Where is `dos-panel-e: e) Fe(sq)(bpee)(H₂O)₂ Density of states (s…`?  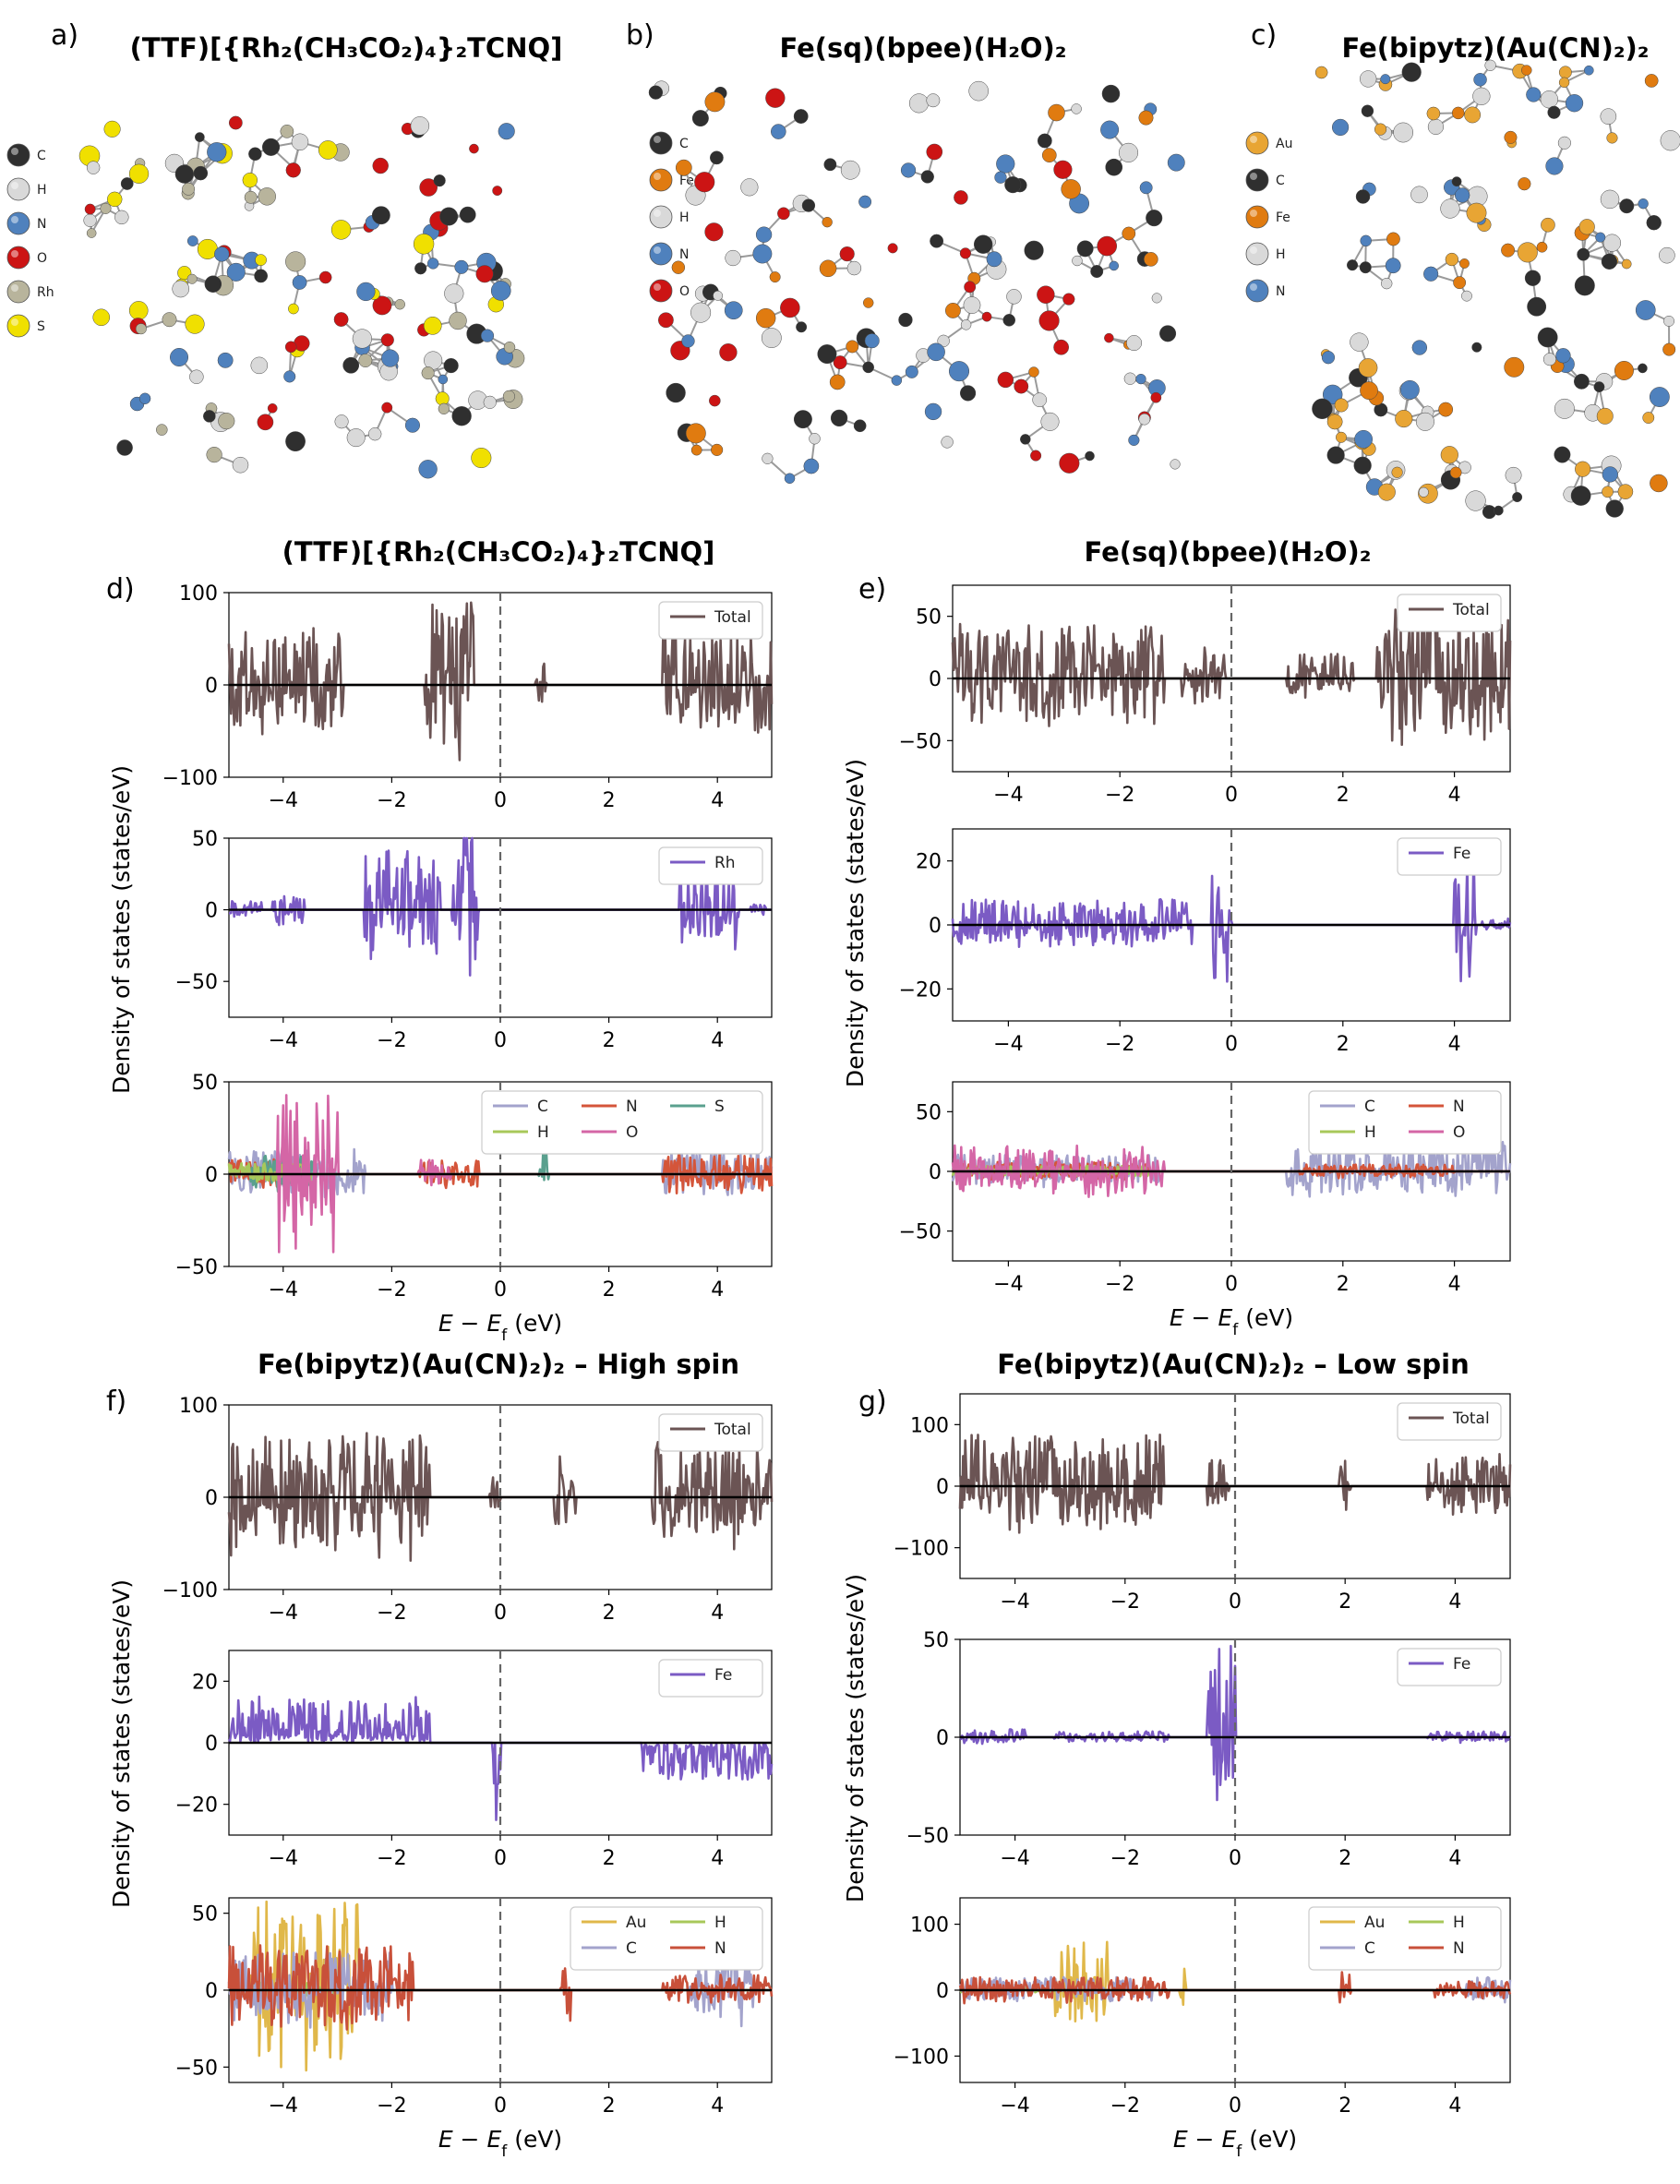
dos-panel-e: e) Fe(sq)(bpee)(H₂O)₂ Density of states (s… is located at coordinates (1177, 937).